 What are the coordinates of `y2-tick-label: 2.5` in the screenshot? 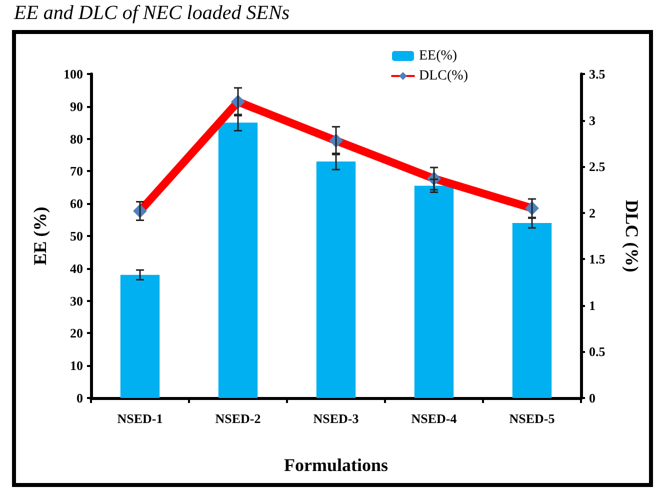 It's located at (597, 166).